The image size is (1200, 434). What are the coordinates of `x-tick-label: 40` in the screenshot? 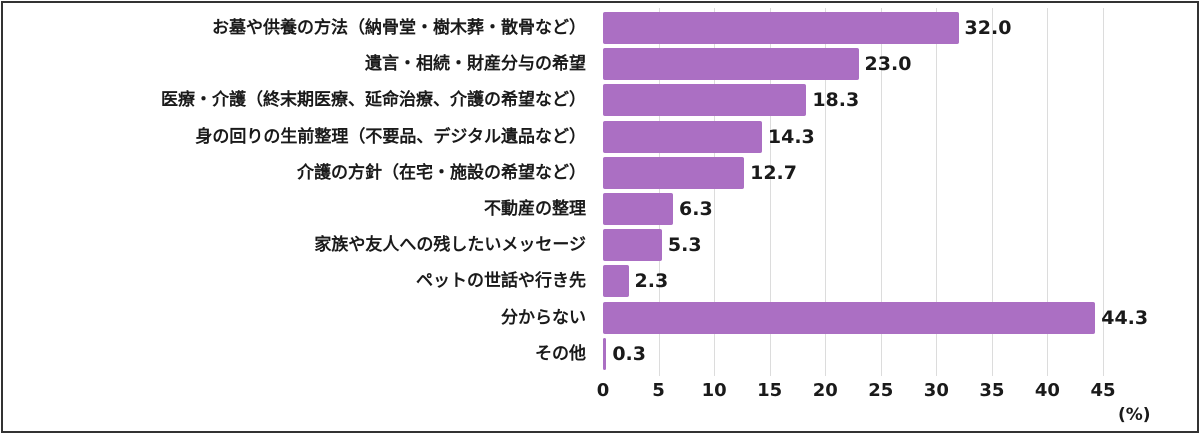 It's located at (1047, 390).